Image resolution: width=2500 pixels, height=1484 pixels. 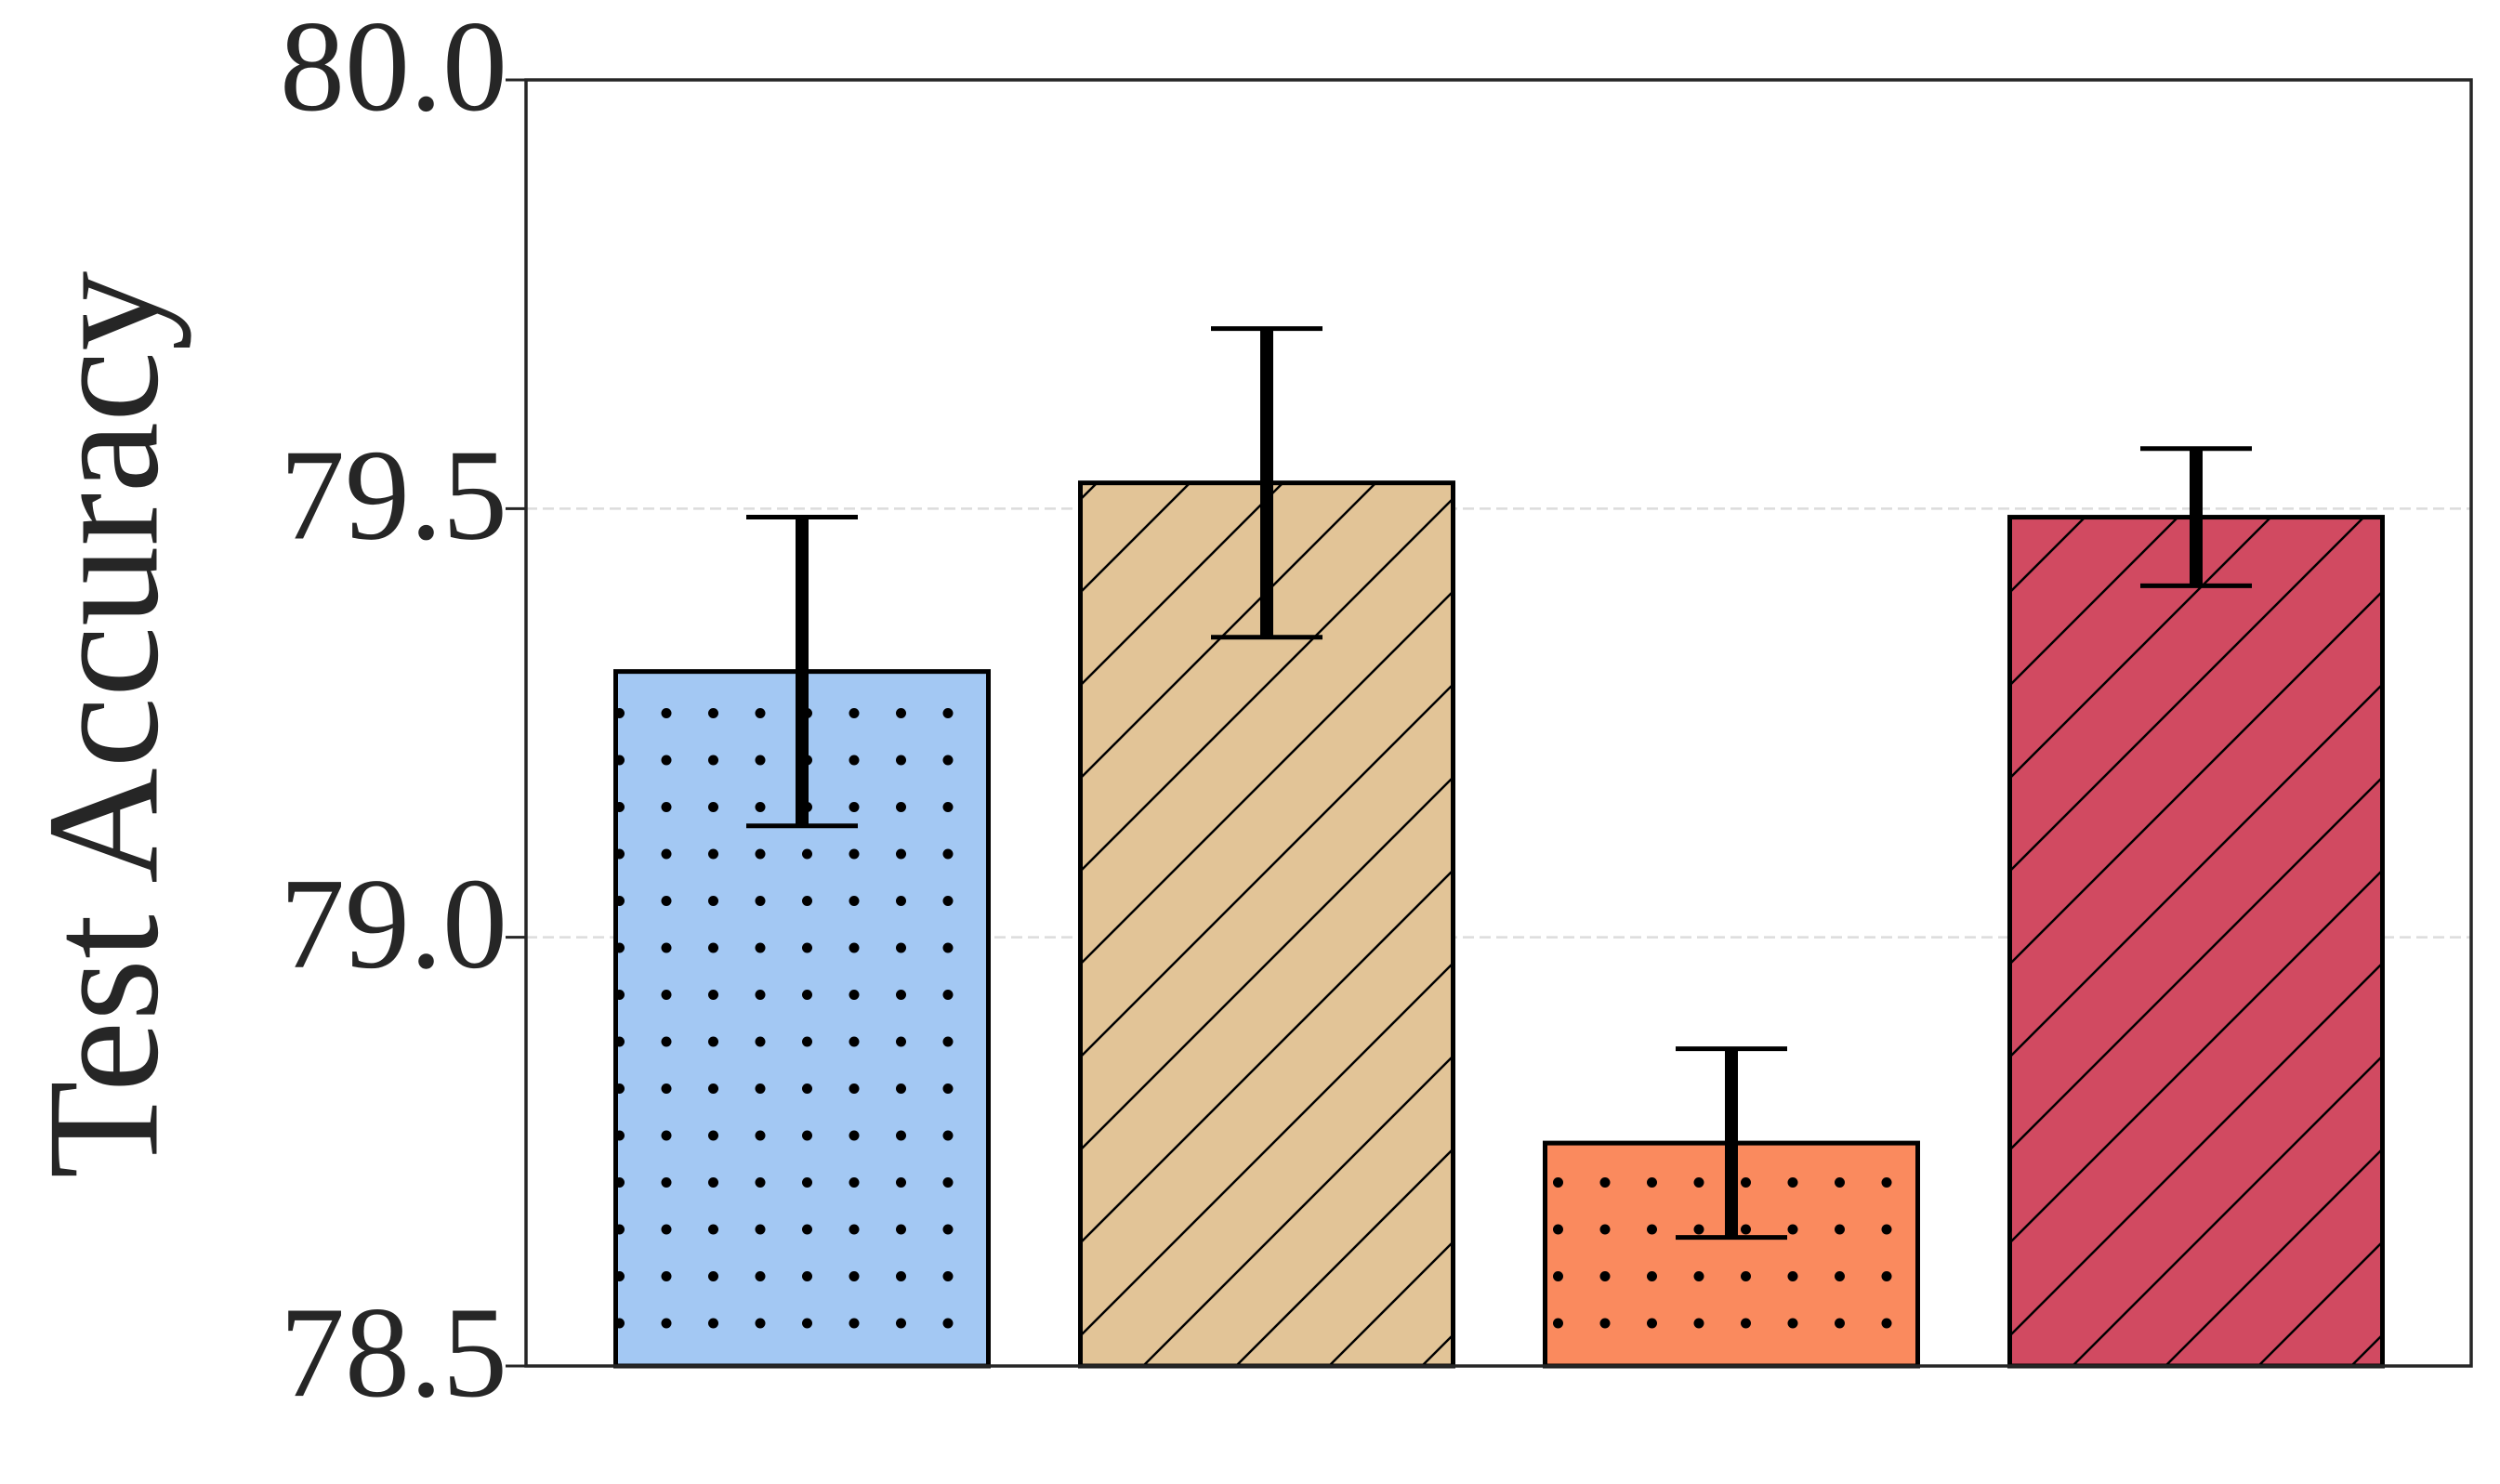 I want to click on y-tick-label: 78.5, so click(x=393, y=1353).